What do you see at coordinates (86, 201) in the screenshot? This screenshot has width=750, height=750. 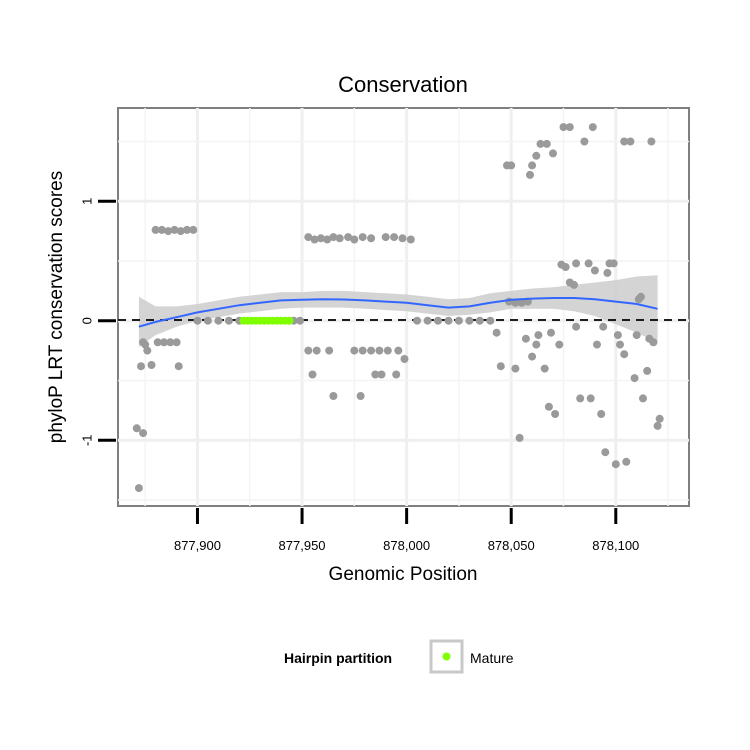 I see `y-tick-label: 1` at bounding box center [86, 201].